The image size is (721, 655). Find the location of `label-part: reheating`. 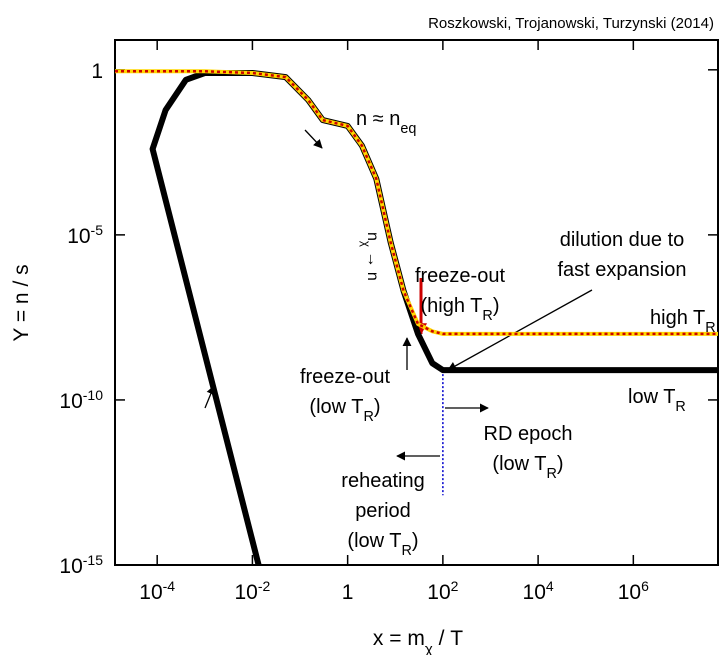

label-part: reheating is located at coordinates (382, 481).